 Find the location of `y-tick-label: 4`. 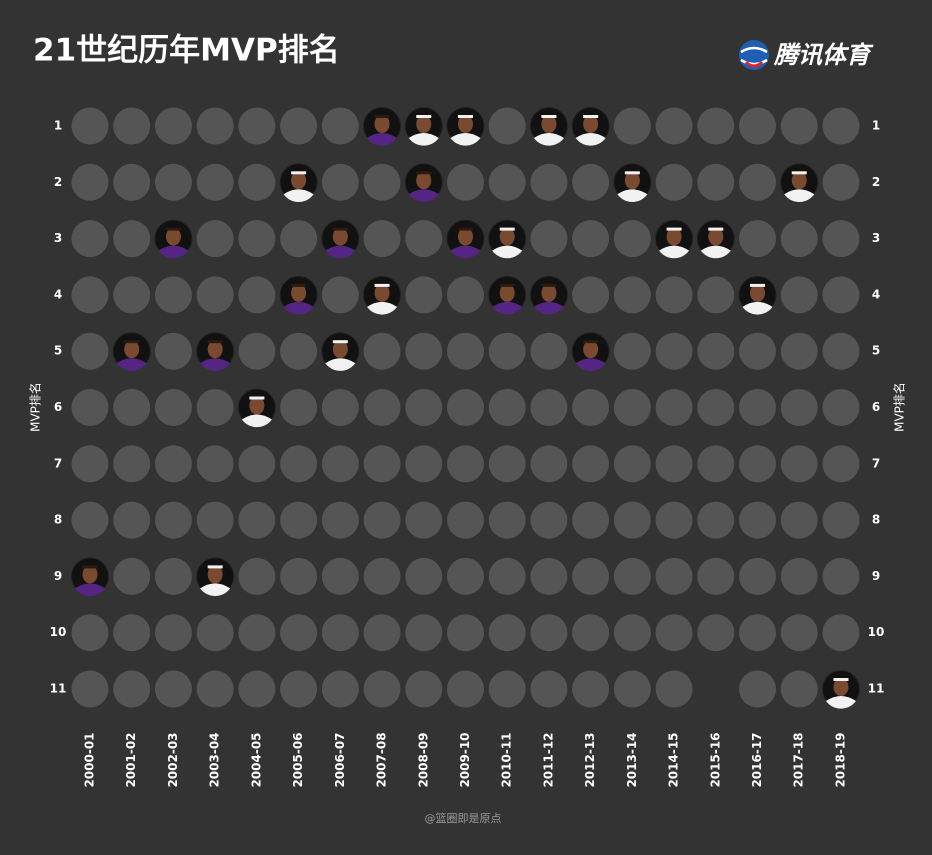

y-tick-label: 4 is located at coordinates (58, 294).